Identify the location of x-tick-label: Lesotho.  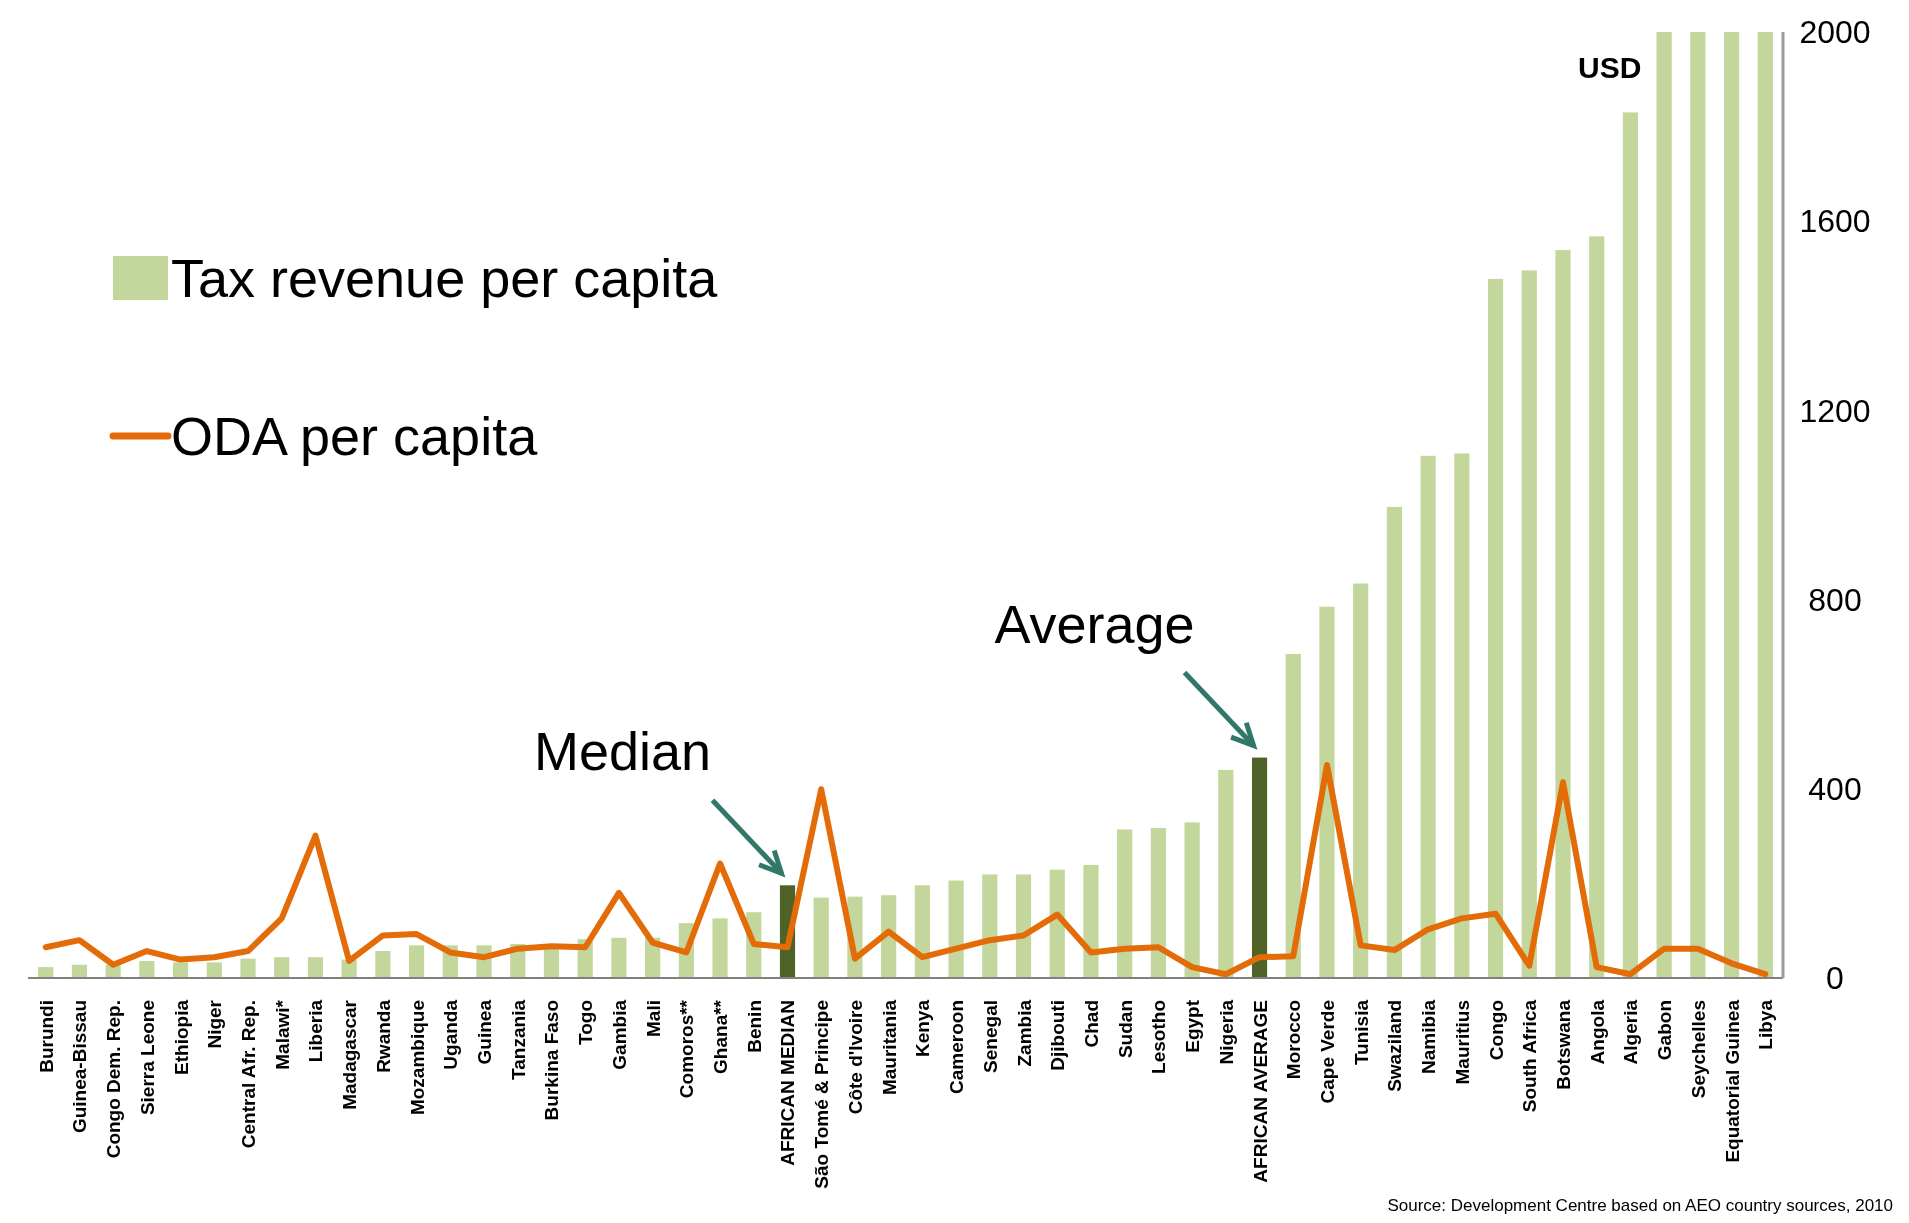
(1159, 1037).